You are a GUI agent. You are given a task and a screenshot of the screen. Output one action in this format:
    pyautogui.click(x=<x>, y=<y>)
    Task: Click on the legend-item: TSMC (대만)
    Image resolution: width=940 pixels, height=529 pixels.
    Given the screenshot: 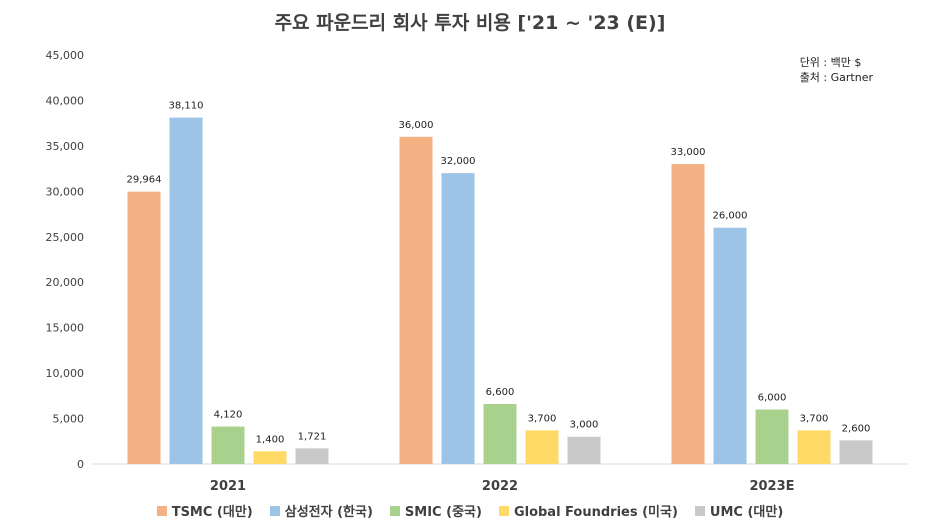 What is the action you would take?
    pyautogui.click(x=204, y=510)
    